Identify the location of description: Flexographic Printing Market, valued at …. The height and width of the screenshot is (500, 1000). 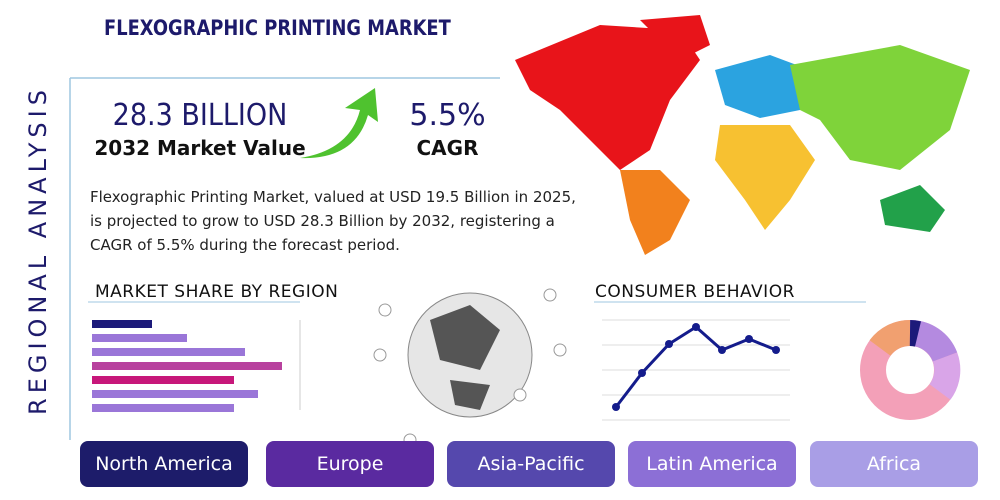
(333, 221).